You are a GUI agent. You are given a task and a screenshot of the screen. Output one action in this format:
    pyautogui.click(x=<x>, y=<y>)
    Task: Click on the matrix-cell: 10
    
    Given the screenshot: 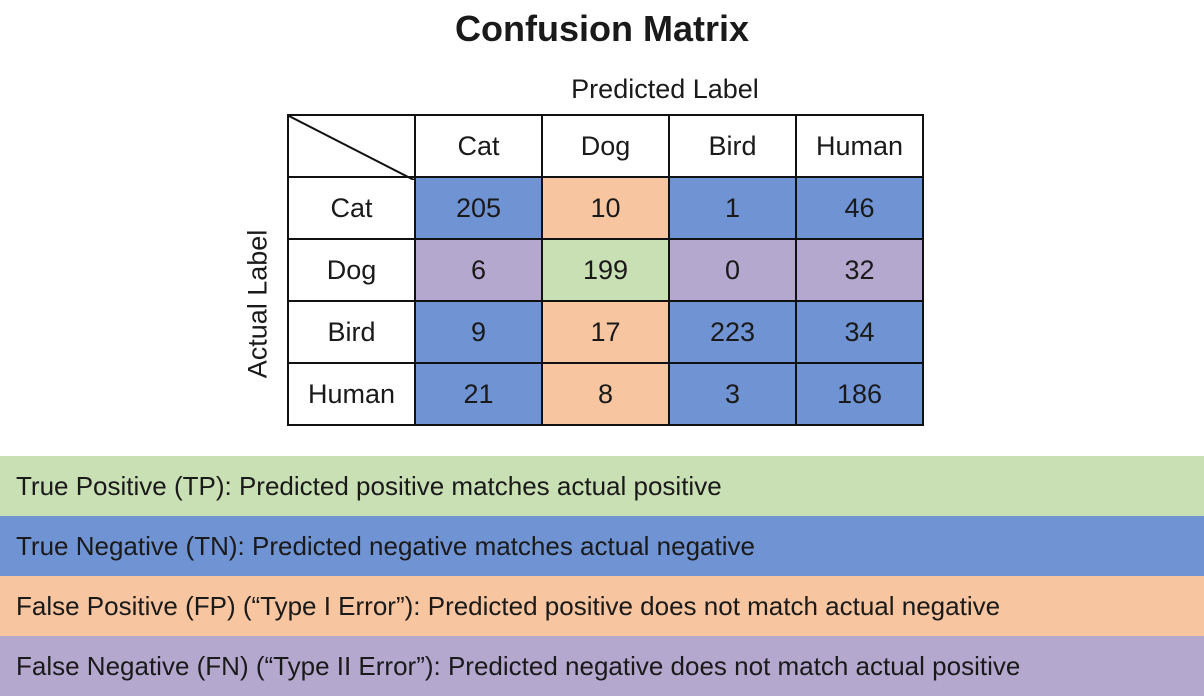 What is the action you would take?
    pyautogui.click(x=605, y=208)
    